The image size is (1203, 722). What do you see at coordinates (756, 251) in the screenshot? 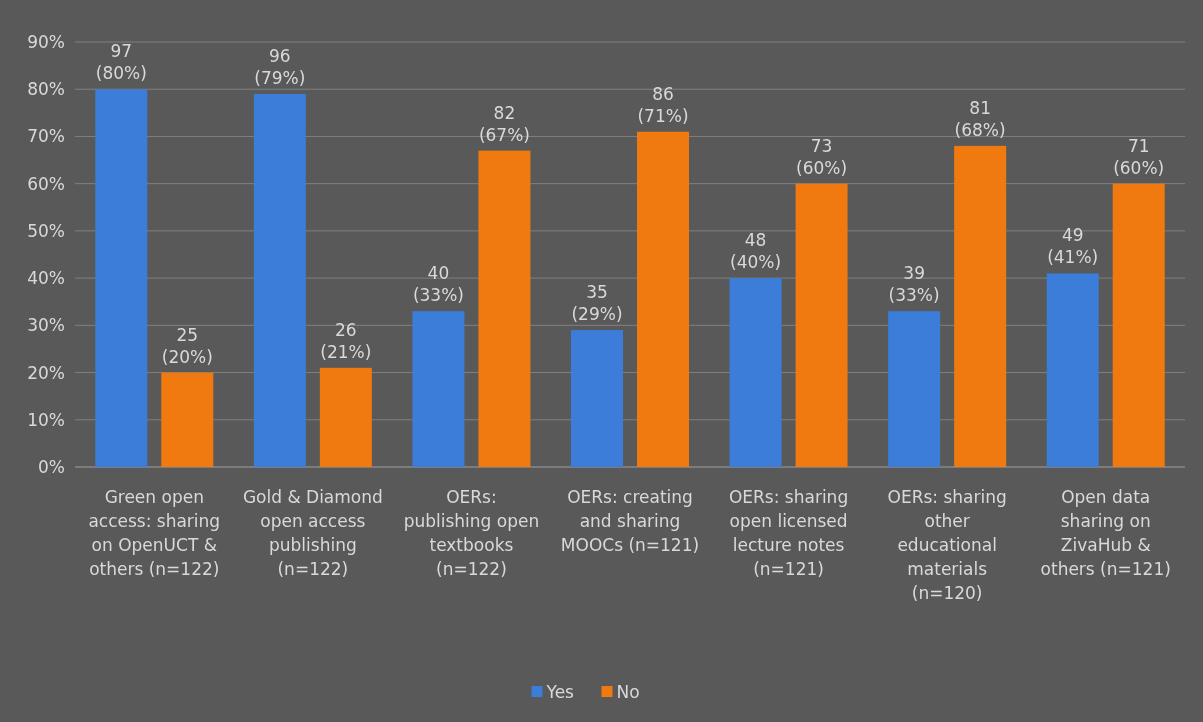
I see `data-label: 48 (40%)` at bounding box center [756, 251].